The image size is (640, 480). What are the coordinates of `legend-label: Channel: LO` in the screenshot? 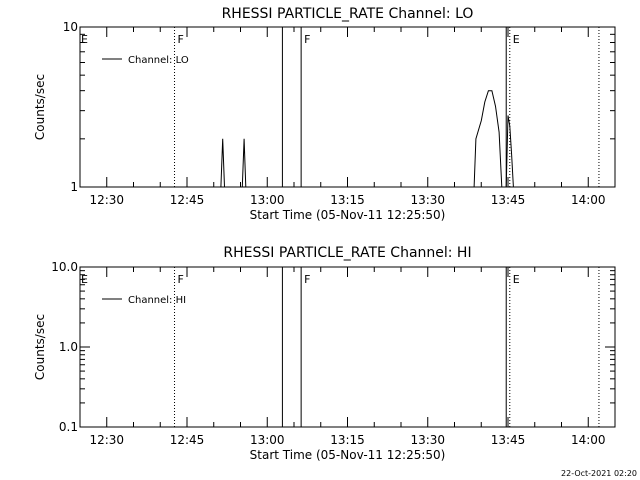 It's located at (158, 60).